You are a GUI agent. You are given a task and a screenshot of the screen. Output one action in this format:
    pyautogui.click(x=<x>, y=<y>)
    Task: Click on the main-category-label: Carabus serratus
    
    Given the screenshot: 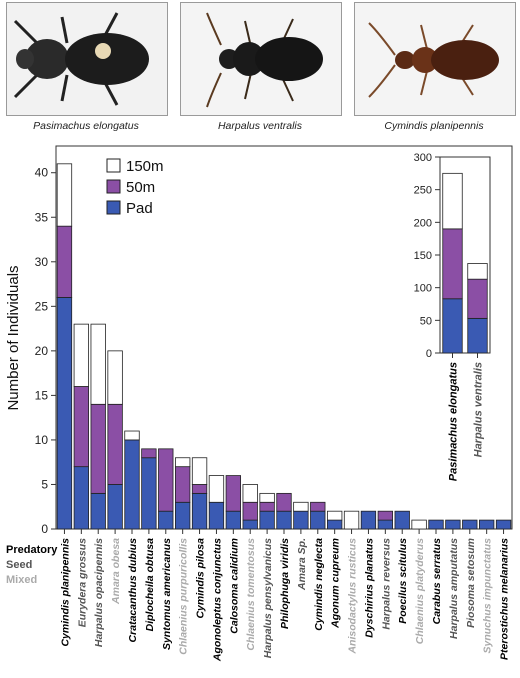 What is the action you would take?
    pyautogui.click(x=437, y=581)
    